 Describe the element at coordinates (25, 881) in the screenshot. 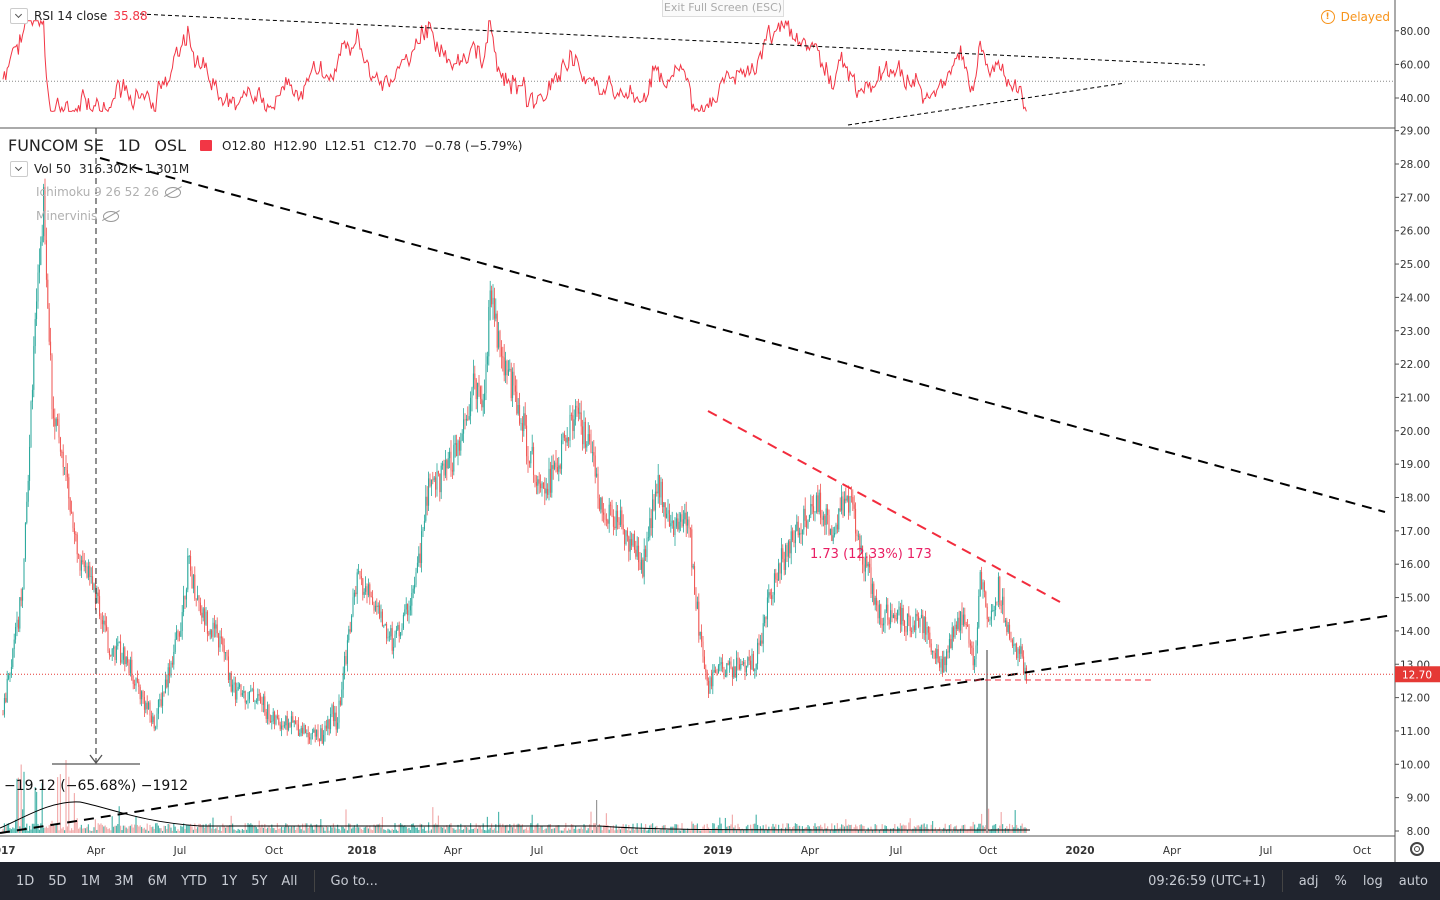

I see `range-1d: 1D` at that location.